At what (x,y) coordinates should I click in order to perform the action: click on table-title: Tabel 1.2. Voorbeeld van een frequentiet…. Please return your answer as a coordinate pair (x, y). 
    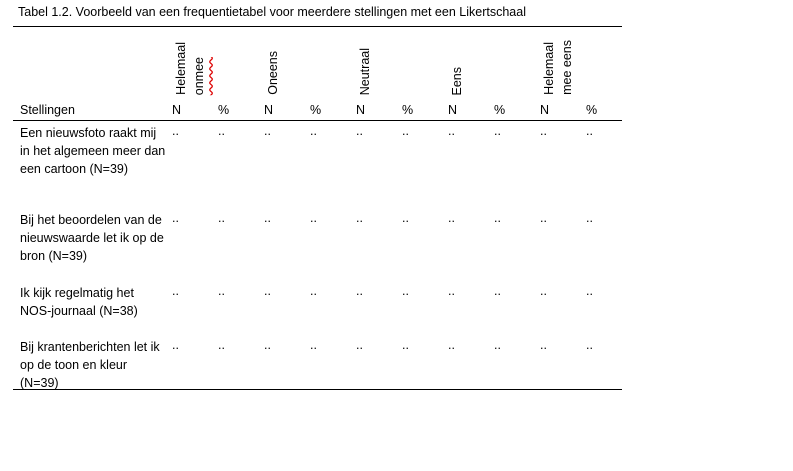
    Looking at the image, I should click on (272, 12).